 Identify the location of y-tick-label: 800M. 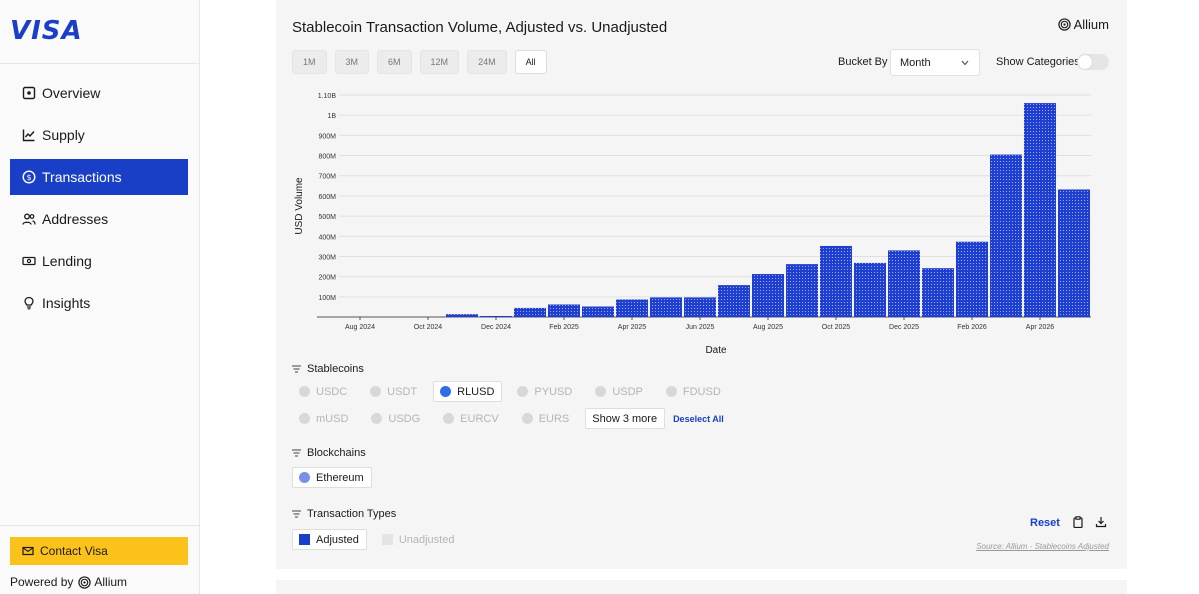
(327, 157).